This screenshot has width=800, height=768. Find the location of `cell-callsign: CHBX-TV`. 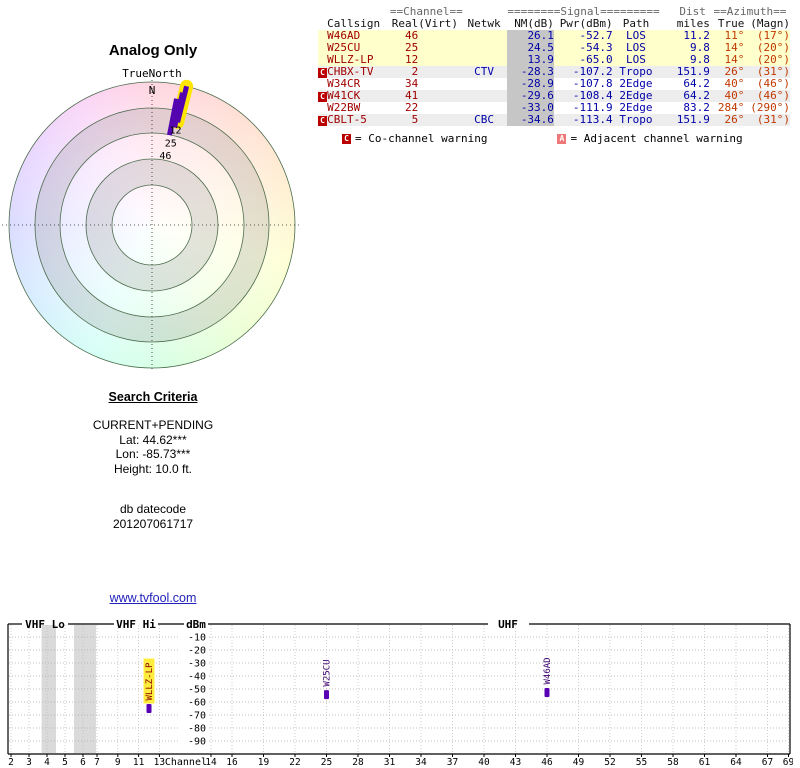

cell-callsign: CHBX-TV is located at coordinates (350, 71).